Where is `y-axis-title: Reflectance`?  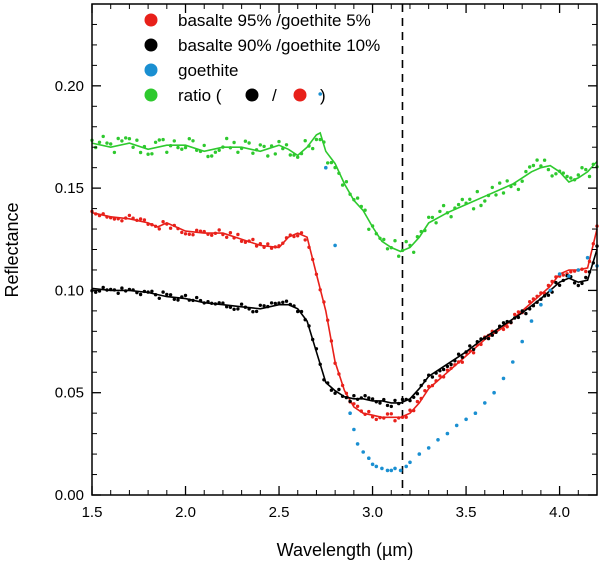
y-axis-title: Reflectance is located at coordinates (12, 249).